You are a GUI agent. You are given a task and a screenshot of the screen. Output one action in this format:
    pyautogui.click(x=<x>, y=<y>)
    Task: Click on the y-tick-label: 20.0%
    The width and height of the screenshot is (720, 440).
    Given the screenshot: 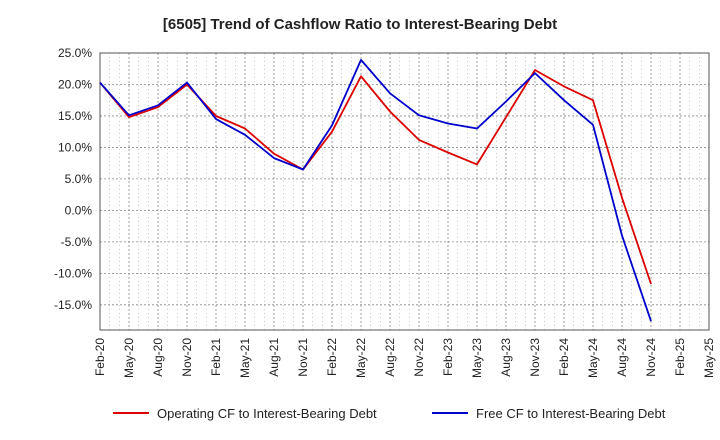 What is the action you would take?
    pyautogui.click(x=75, y=84)
    